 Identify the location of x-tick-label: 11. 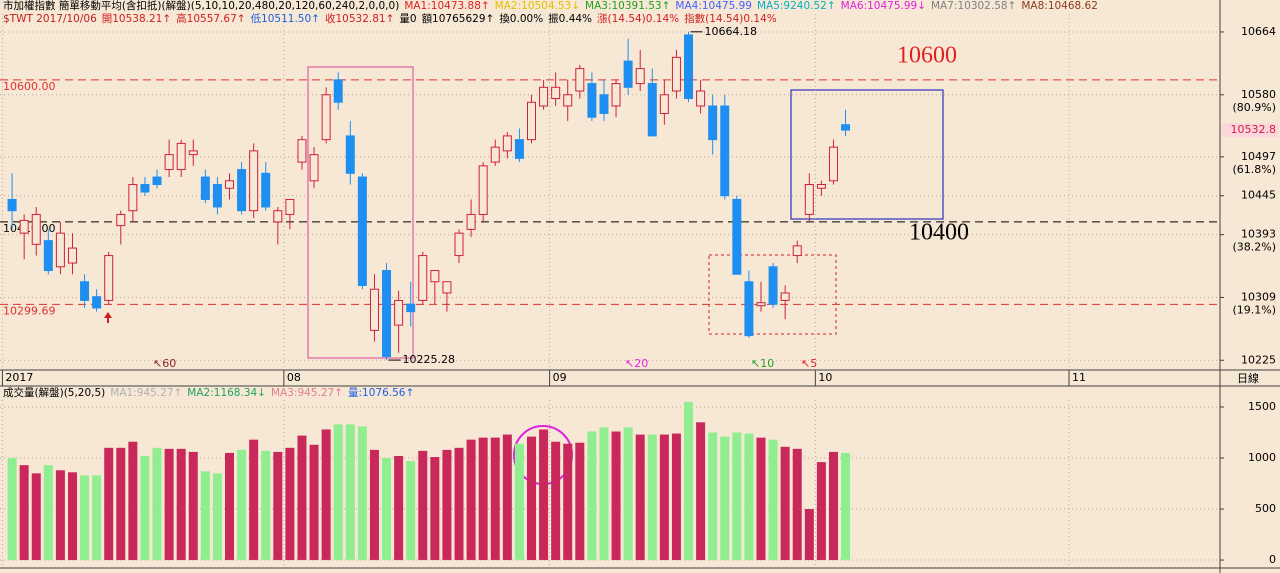
(1079, 377).